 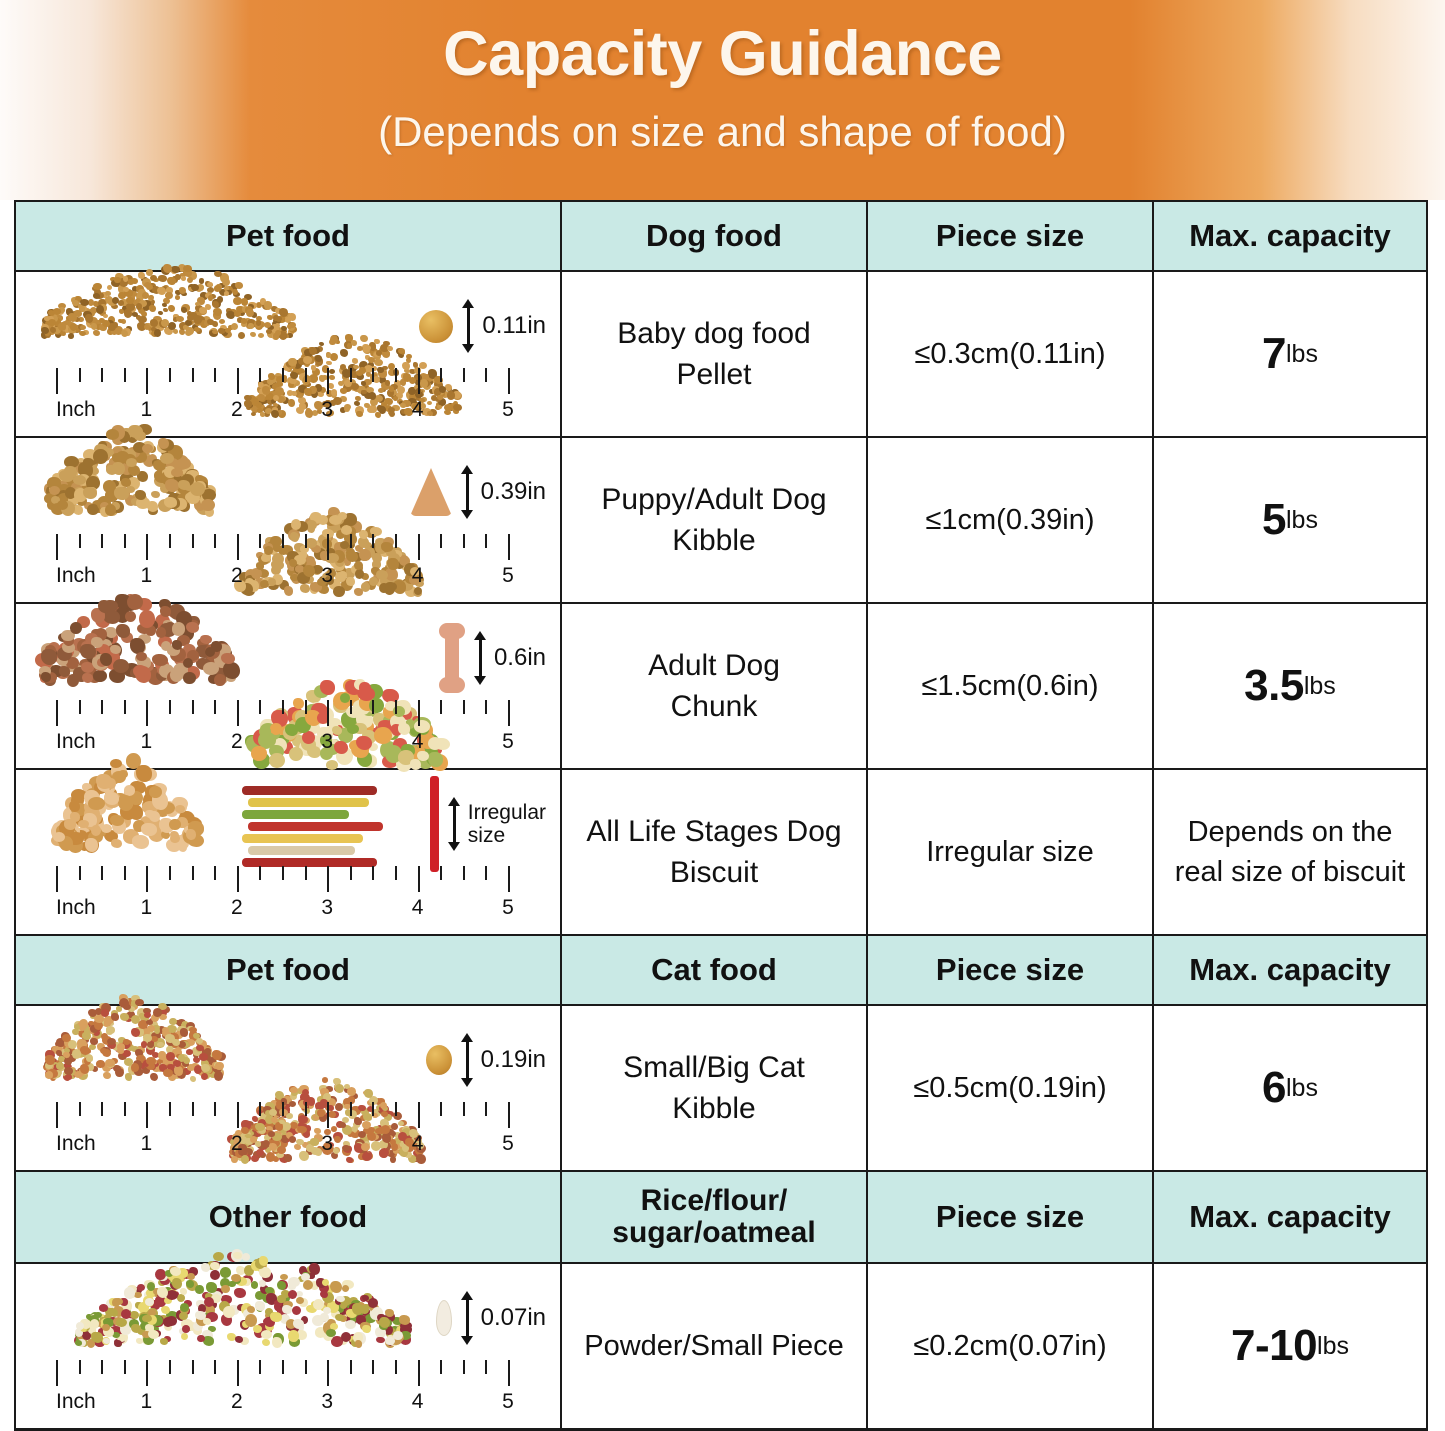 I want to click on sample-cell: 0.6in Inch 1 2 3 4 5, so click(x=289, y=682).